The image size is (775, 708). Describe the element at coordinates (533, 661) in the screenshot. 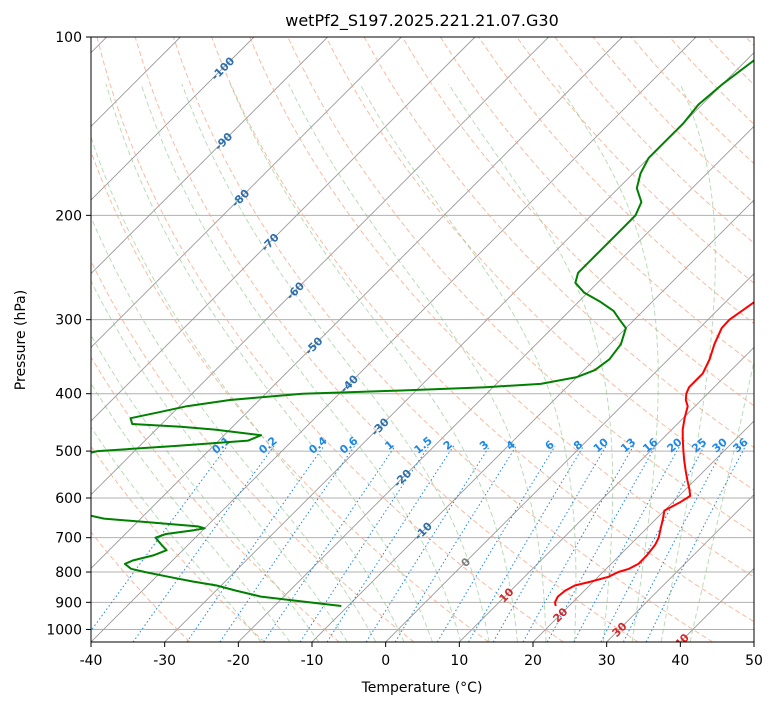

I see `x-tick-label: 20` at that location.